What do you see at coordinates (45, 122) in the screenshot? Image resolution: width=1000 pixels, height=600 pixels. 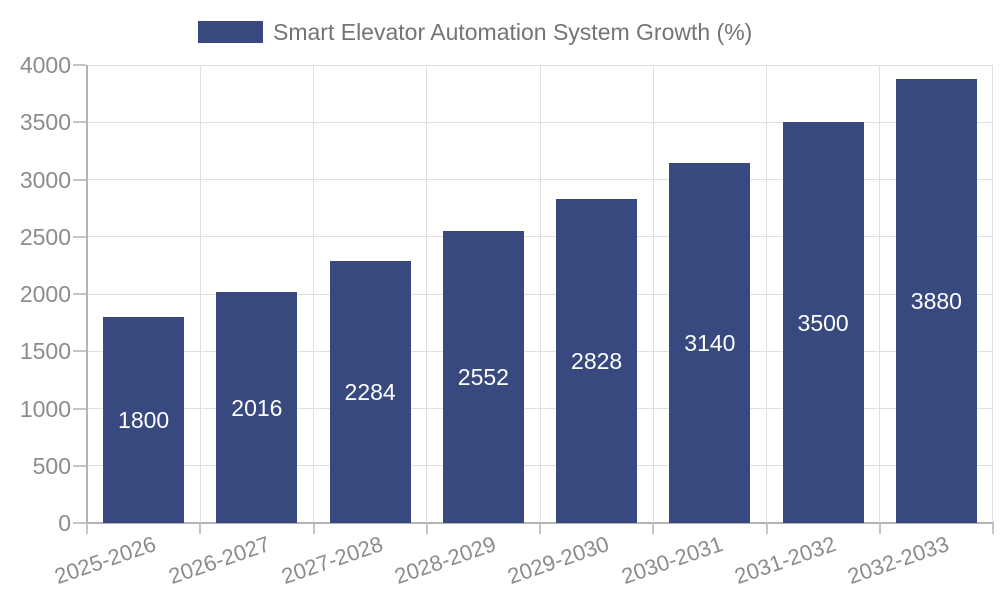 I see `y-tick-label: 3500` at bounding box center [45, 122].